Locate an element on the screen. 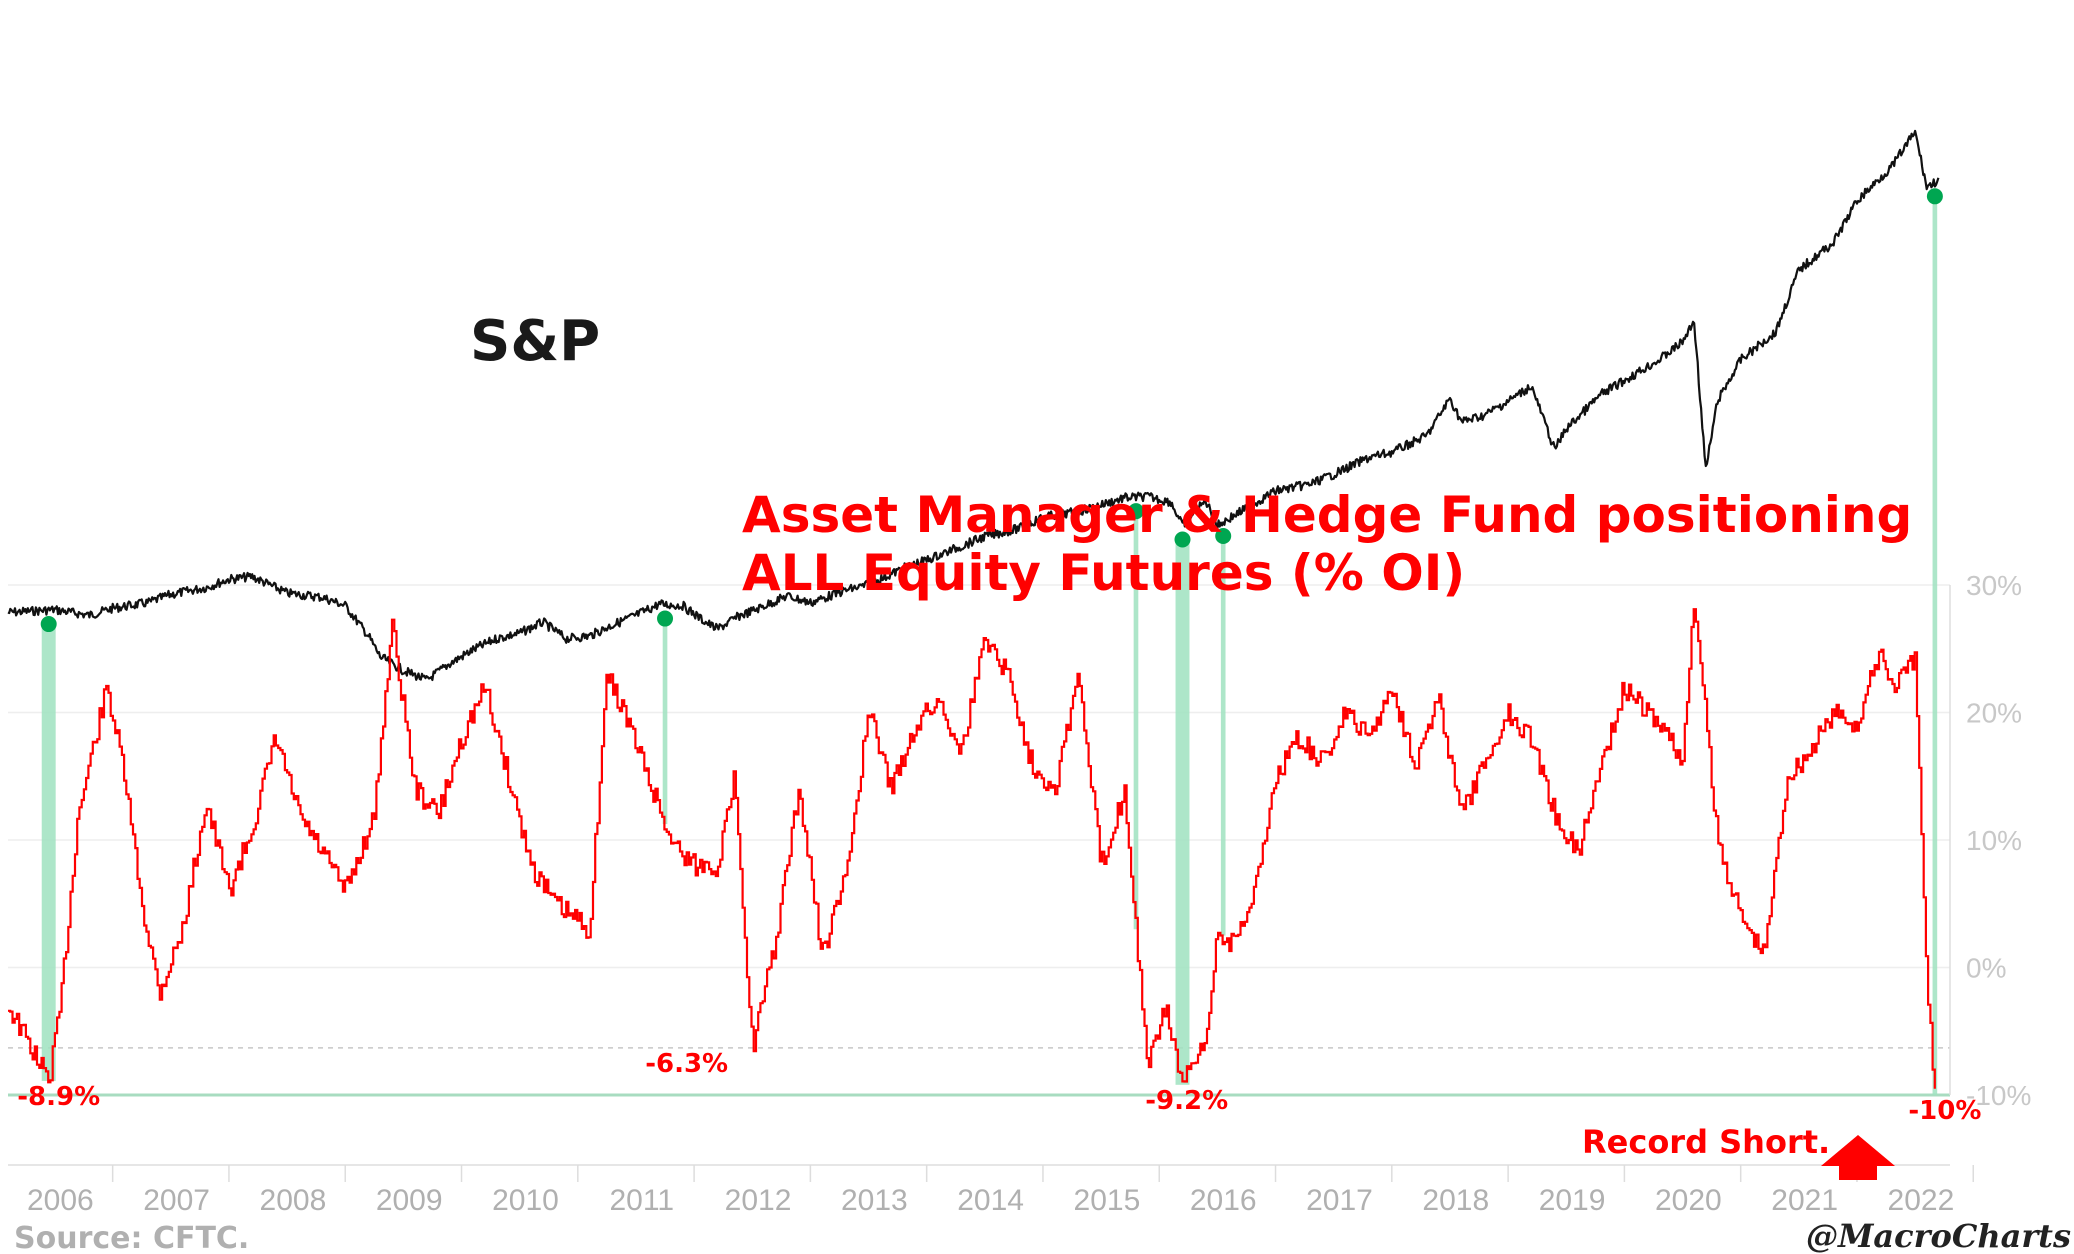 This screenshot has width=2074, height=1254. y-axis-ticks: 30% 20% 10% 0% -10% is located at coordinates (1998, 840).